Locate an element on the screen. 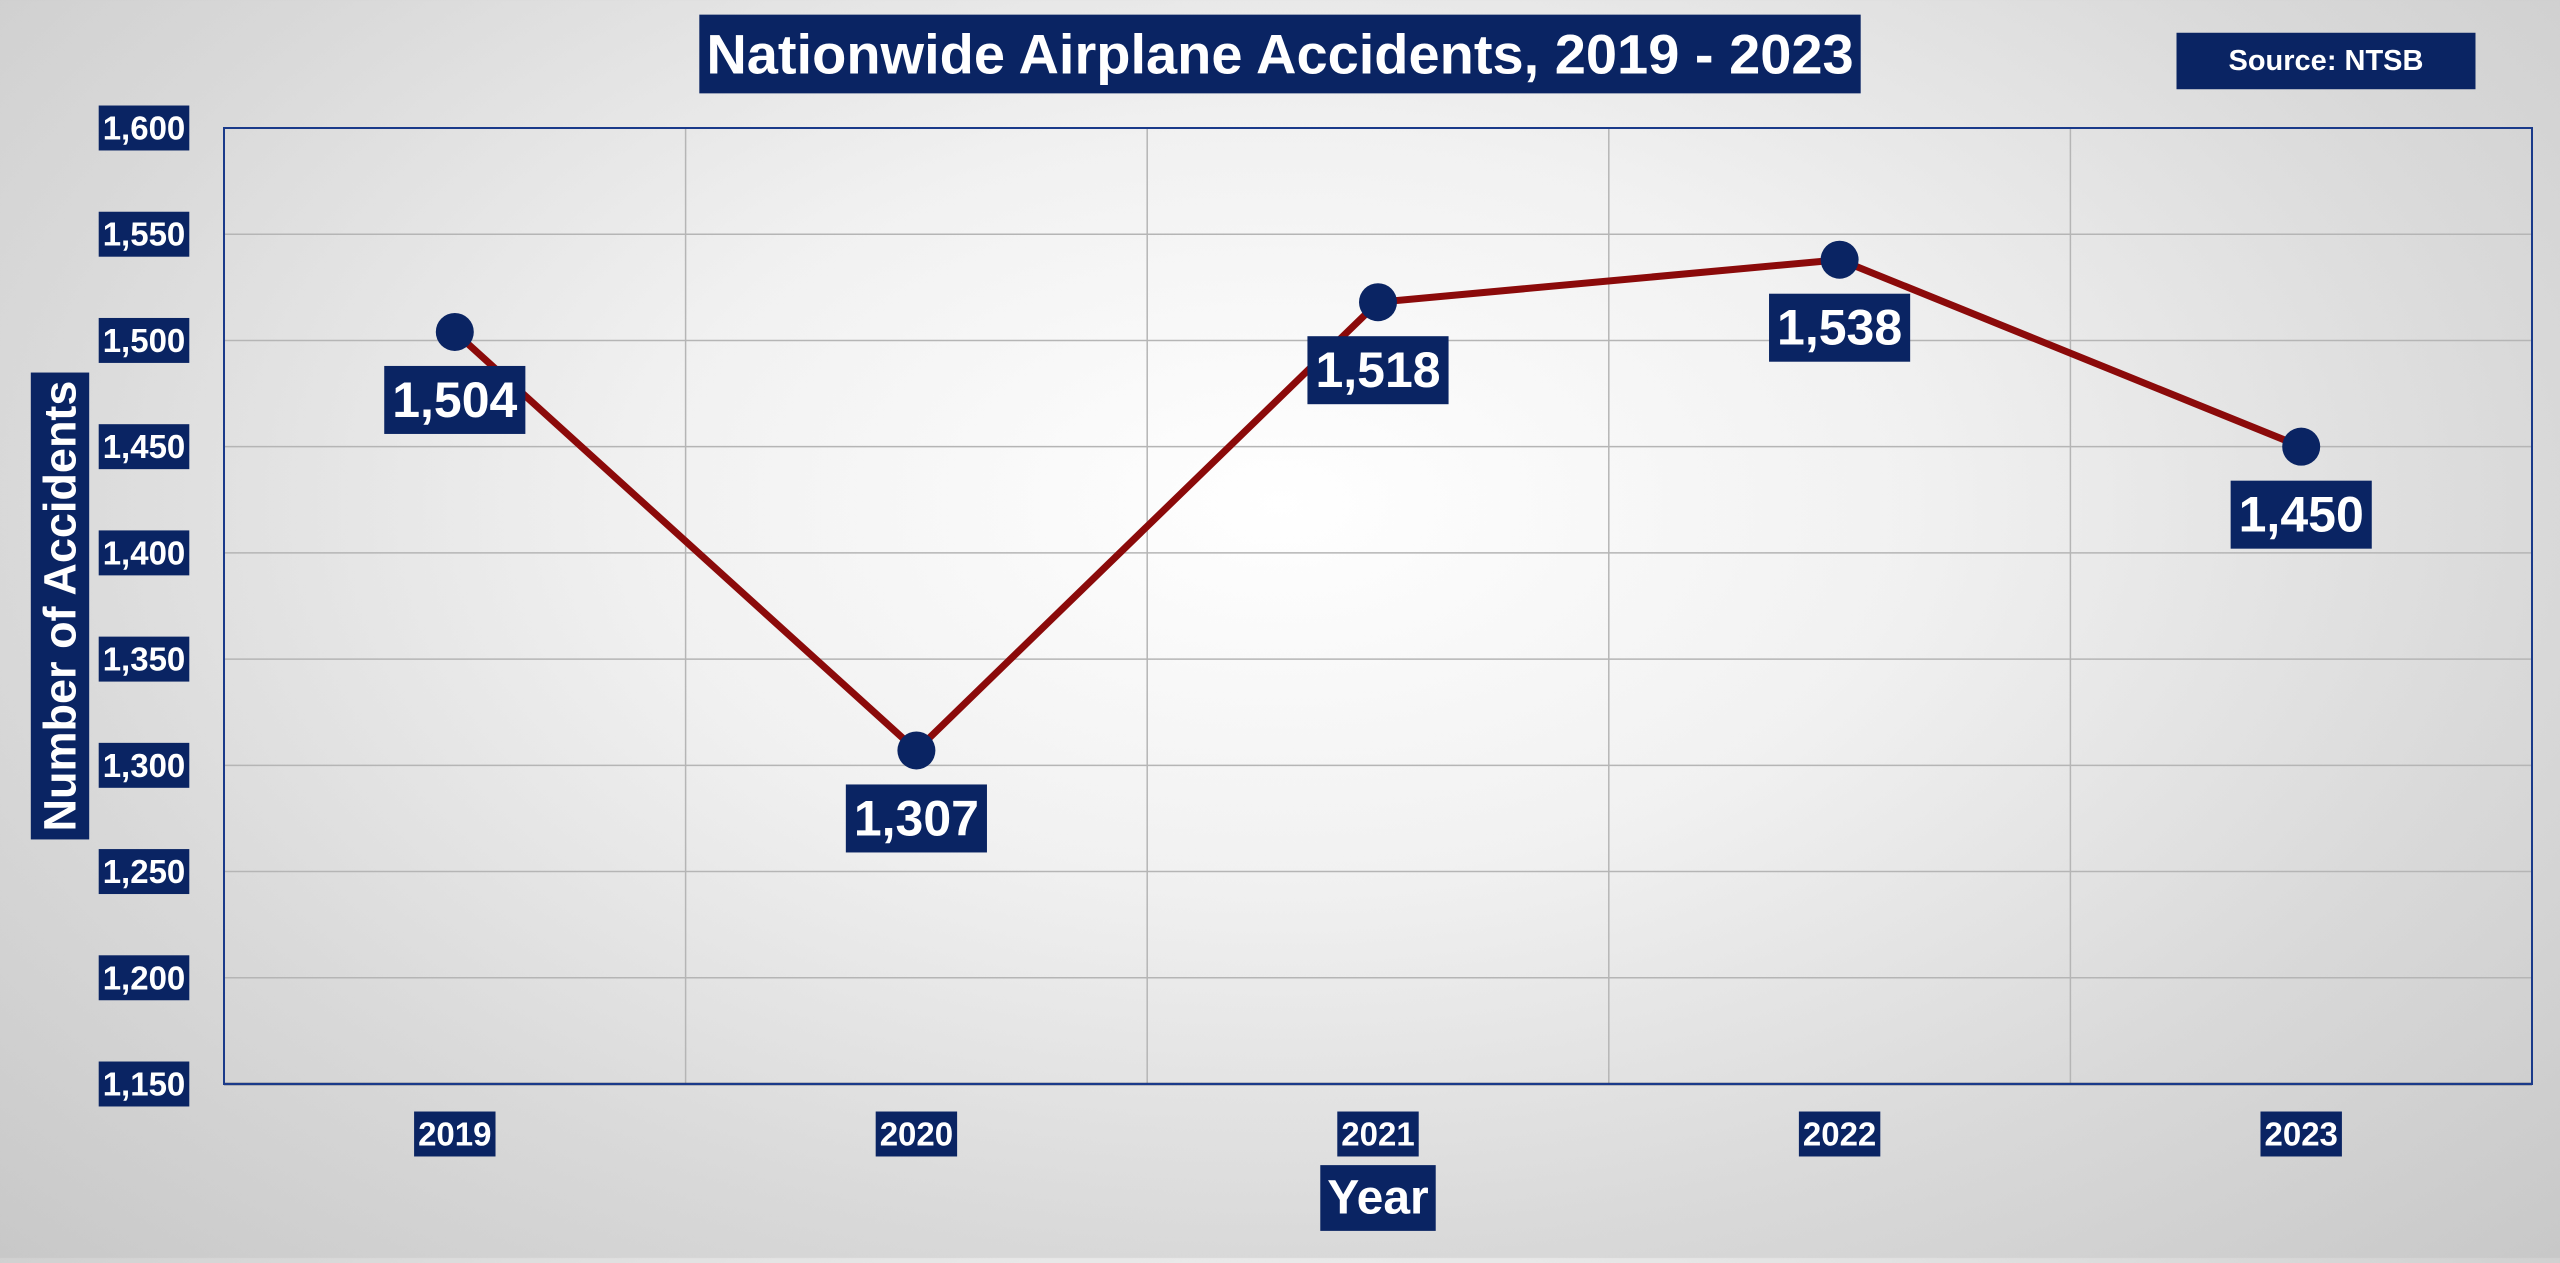 The height and width of the screenshot is (1263, 2560). y-tick-label-1500-bg is located at coordinates (144, 340).